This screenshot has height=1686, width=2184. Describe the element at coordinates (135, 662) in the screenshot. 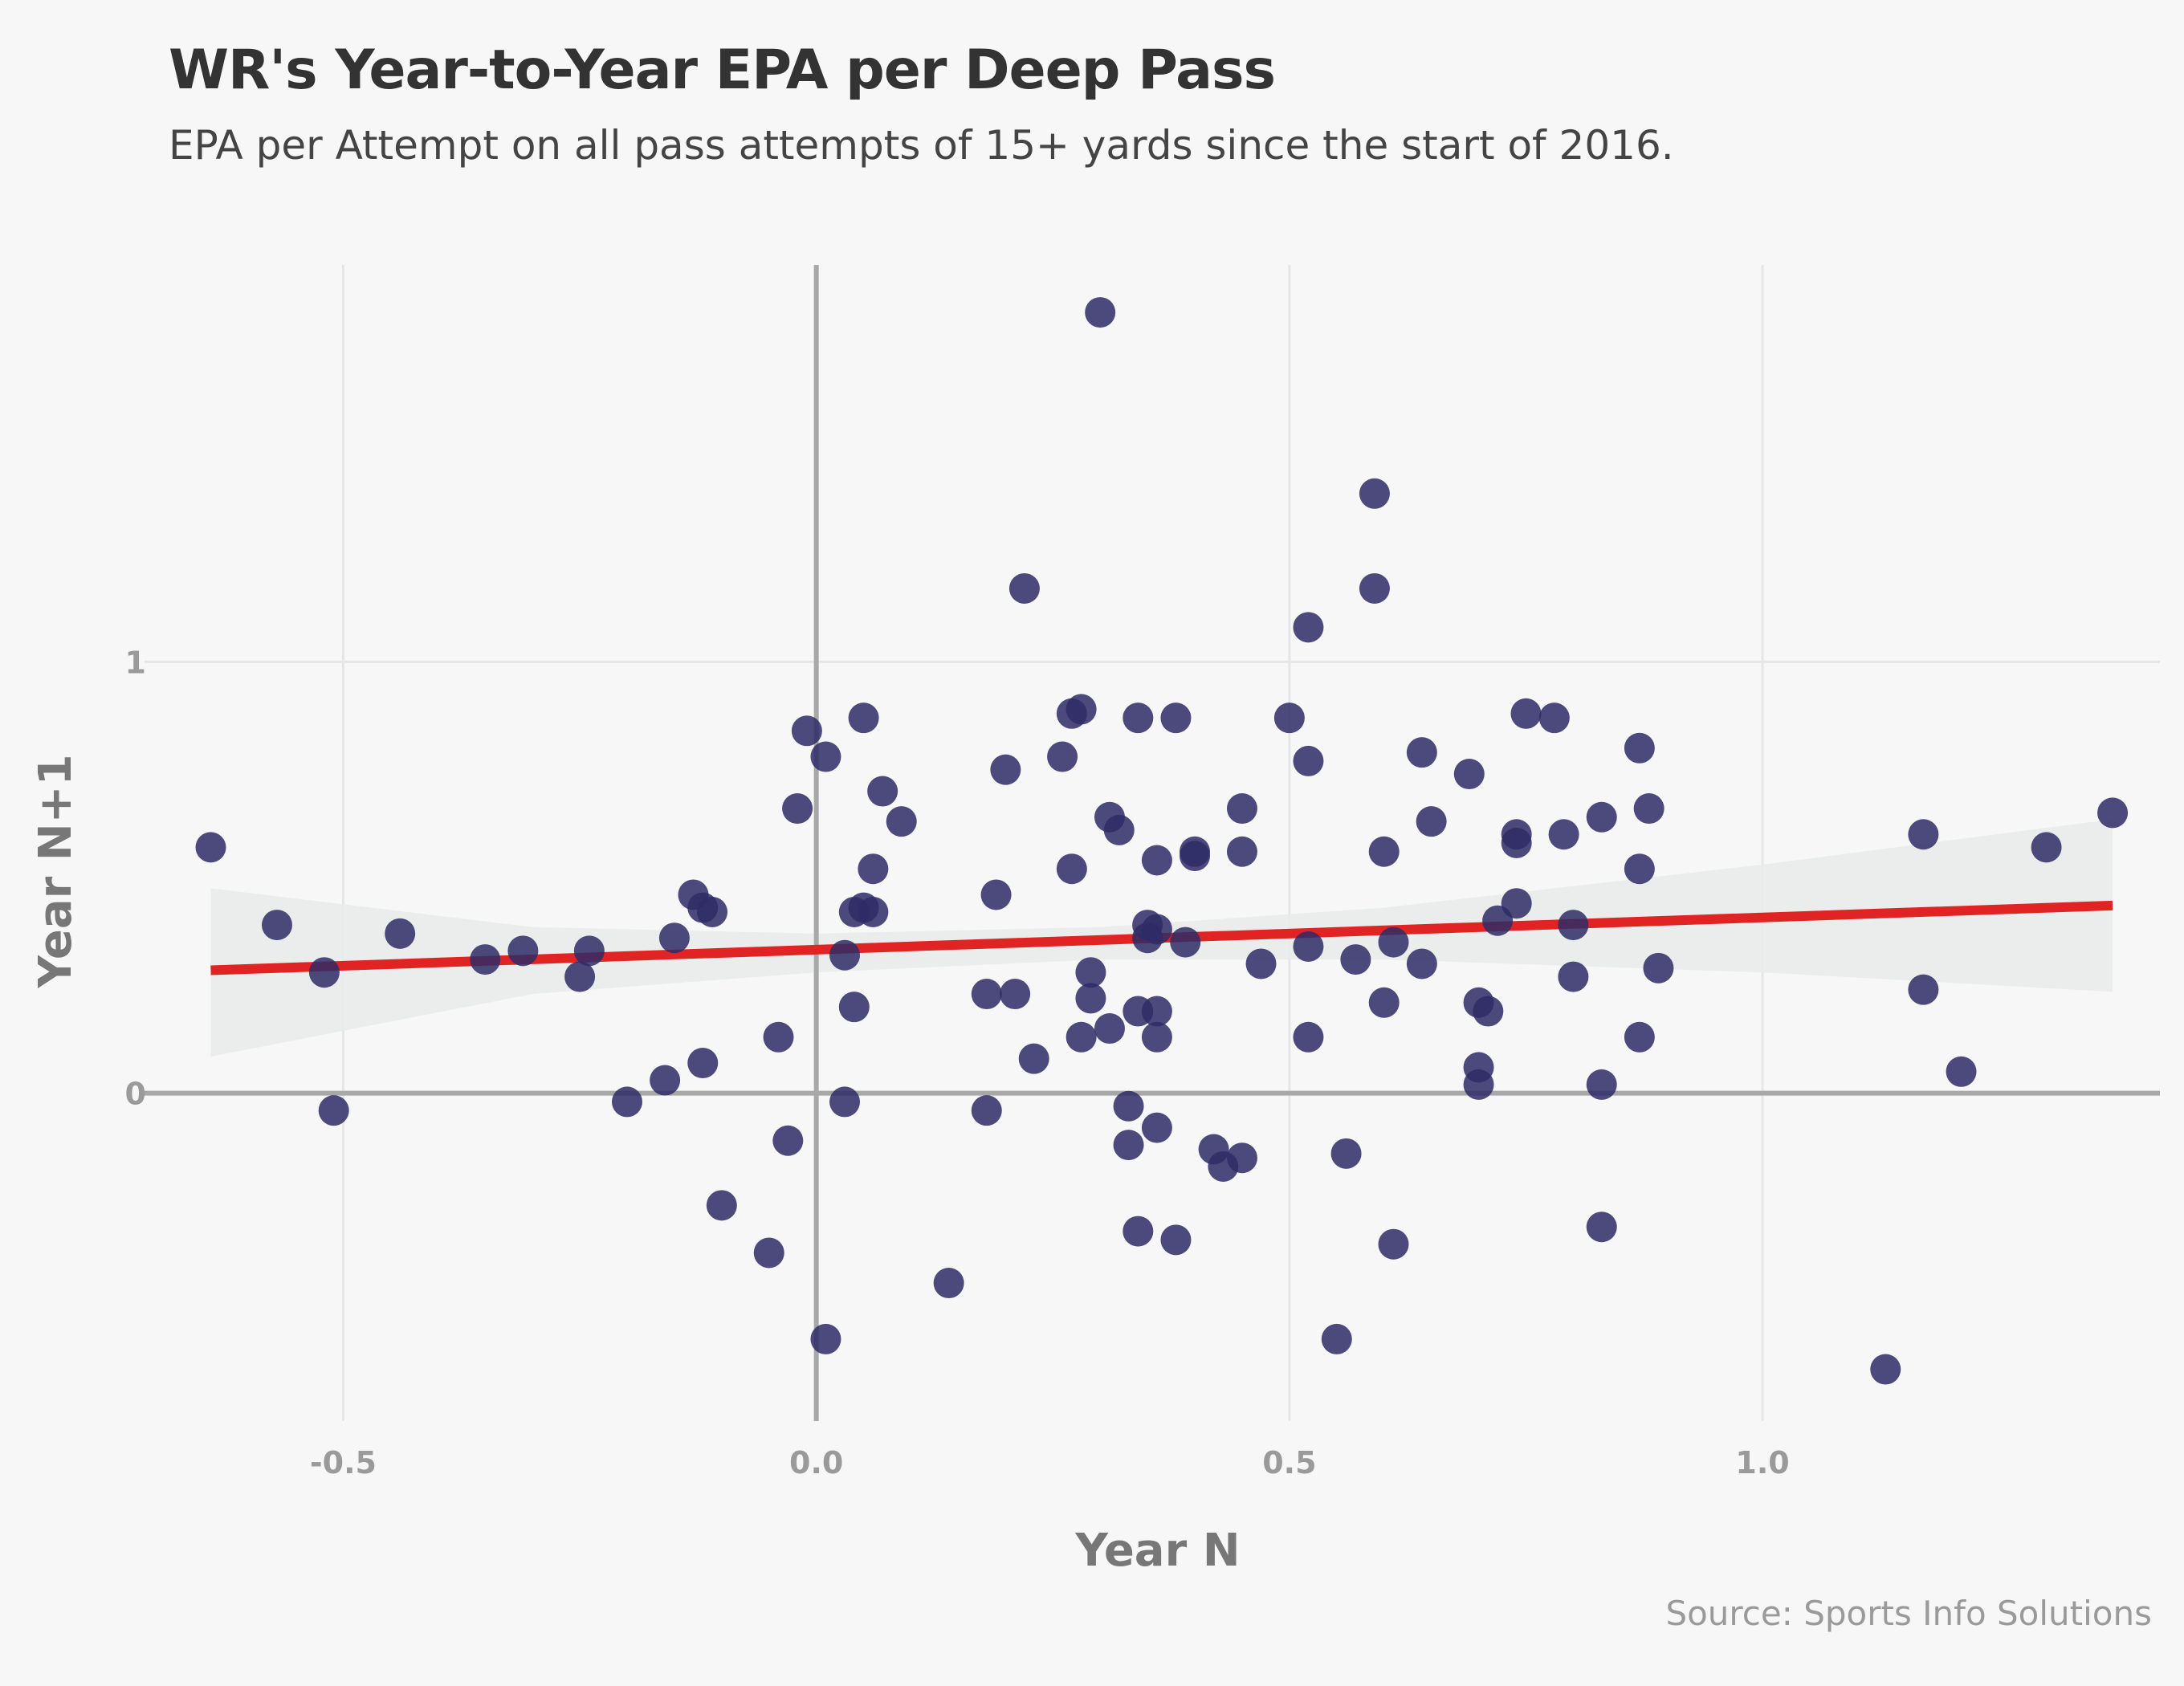

I see `y-tick-label: 1` at that location.